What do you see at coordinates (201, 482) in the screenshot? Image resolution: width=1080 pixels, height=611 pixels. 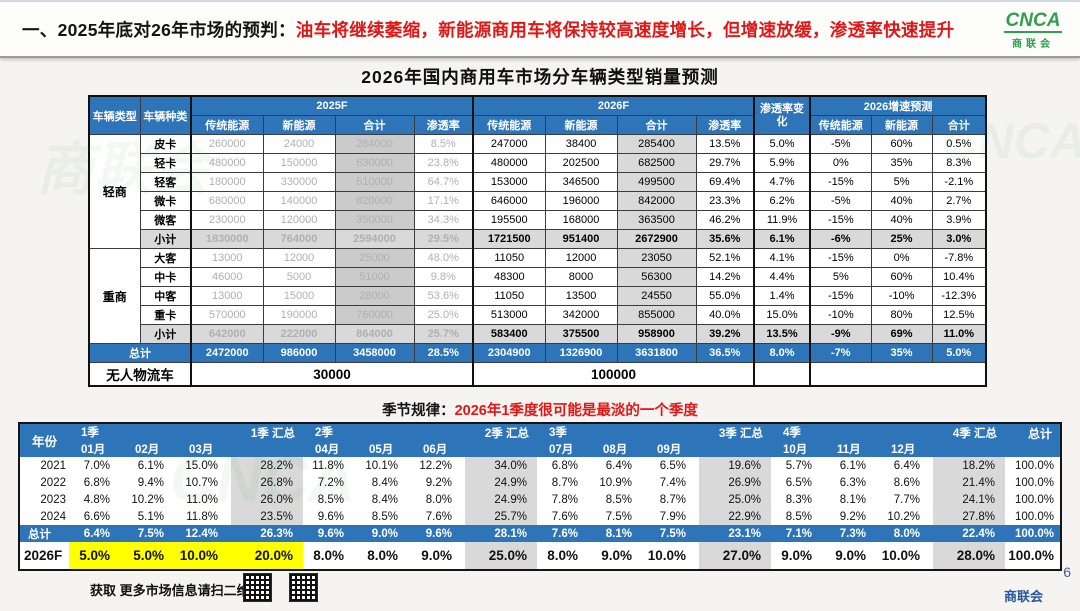 I see `data-cell: 10.7%` at bounding box center [201, 482].